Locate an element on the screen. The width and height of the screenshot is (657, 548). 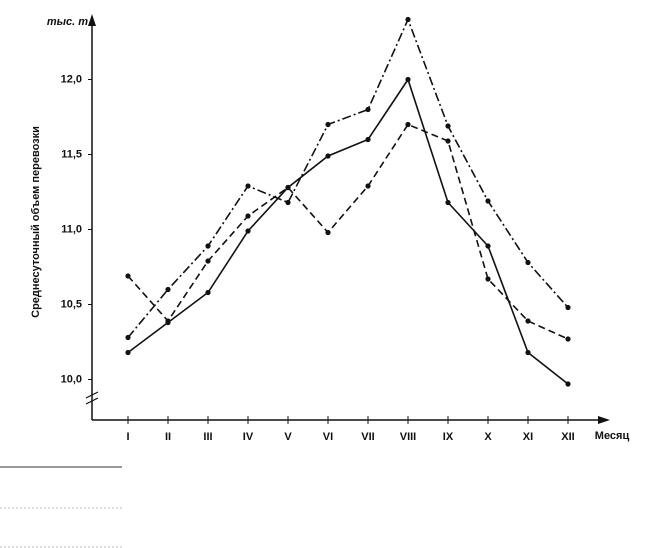
x-tick-label: VIII is located at coordinates (408, 437).